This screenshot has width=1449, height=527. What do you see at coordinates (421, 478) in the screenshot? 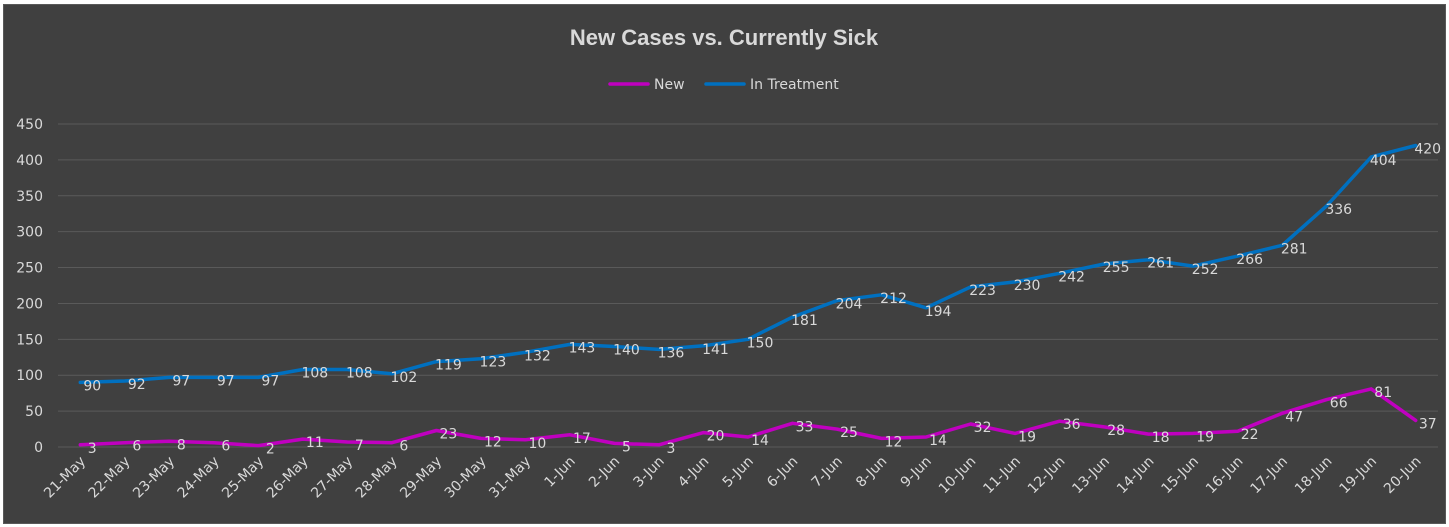
I see `x-tick-label: 29-May` at bounding box center [421, 478].